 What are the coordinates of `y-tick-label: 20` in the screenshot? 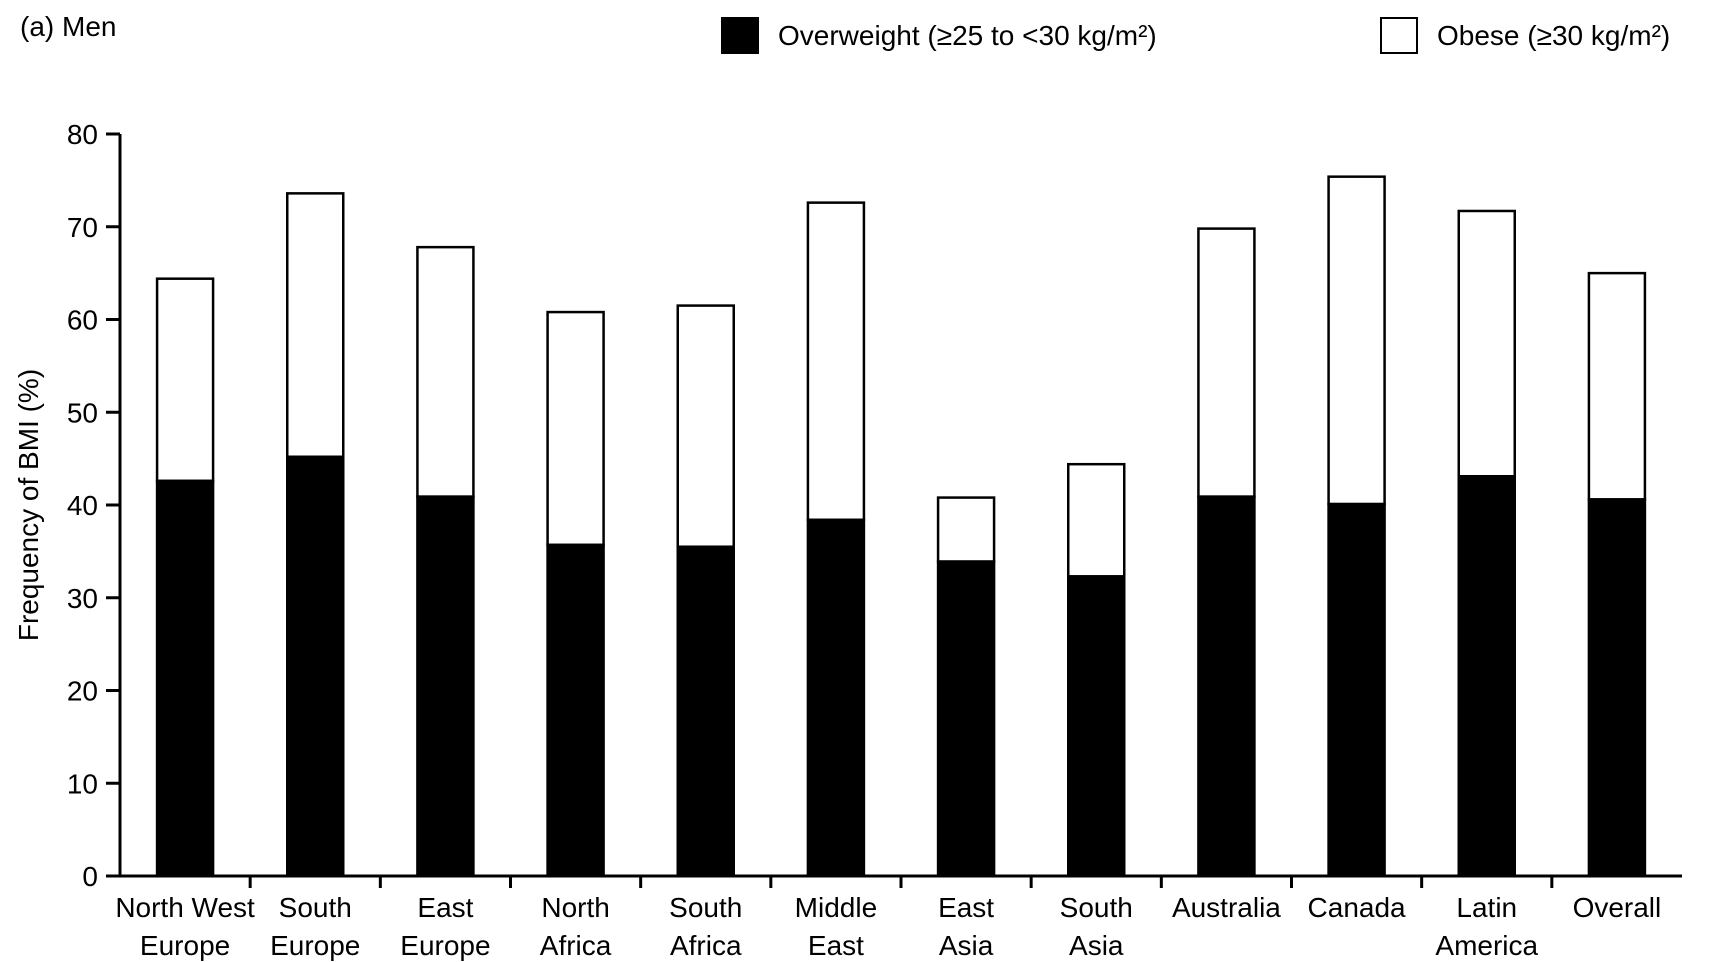 It's located at (82, 691).